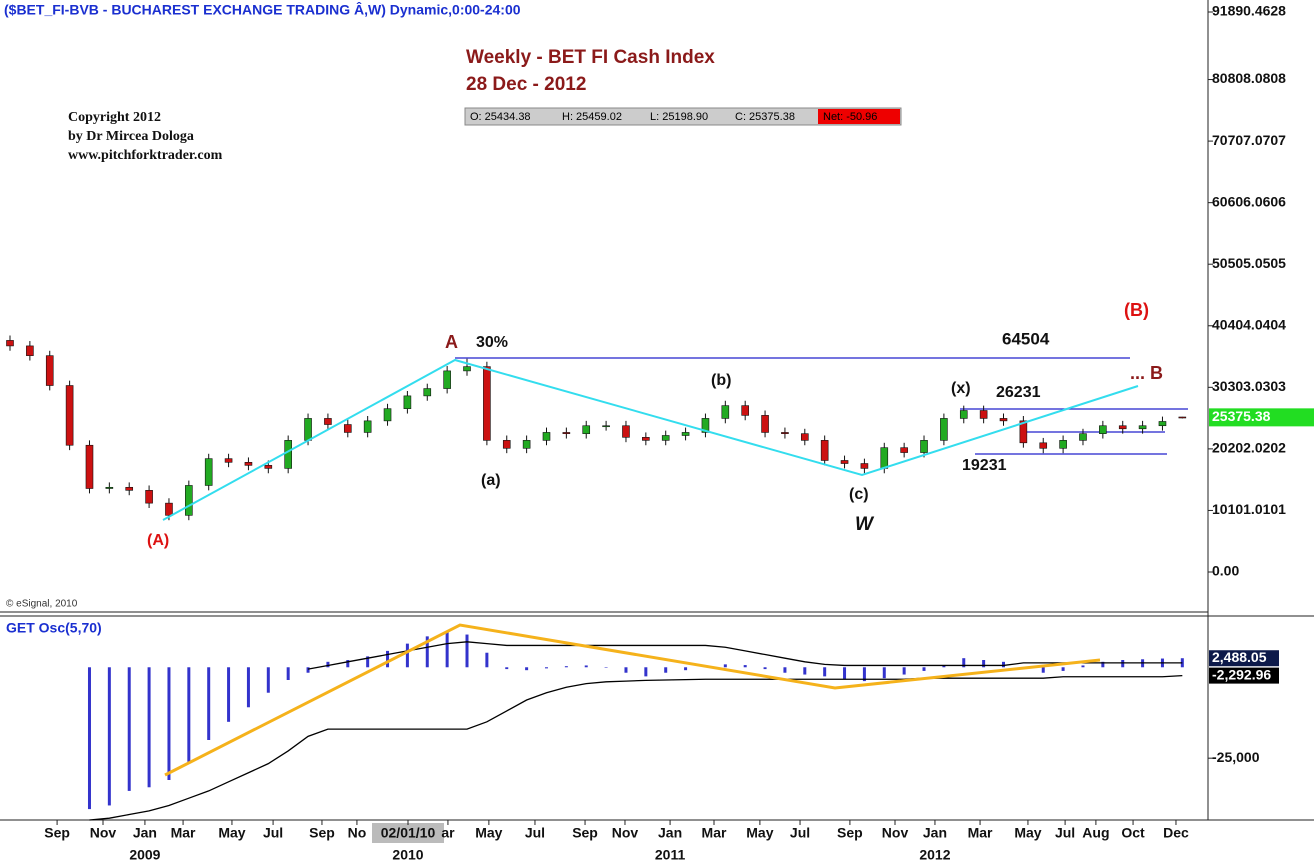 The width and height of the screenshot is (1314, 865). I want to click on y-tick-label: 40404.0404, so click(1249, 324).